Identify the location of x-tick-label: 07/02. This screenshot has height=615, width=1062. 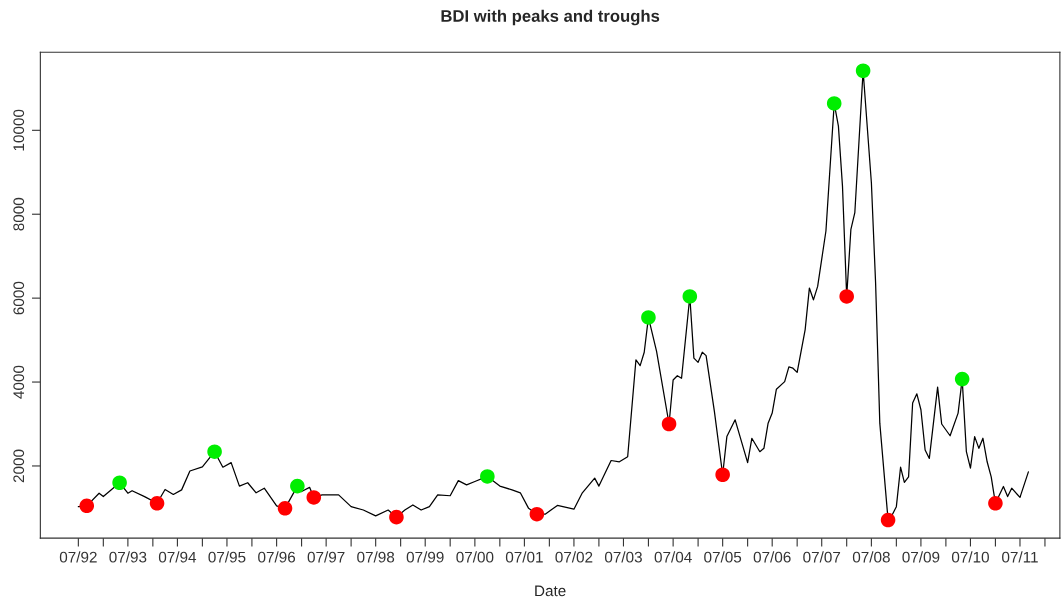
(574, 557).